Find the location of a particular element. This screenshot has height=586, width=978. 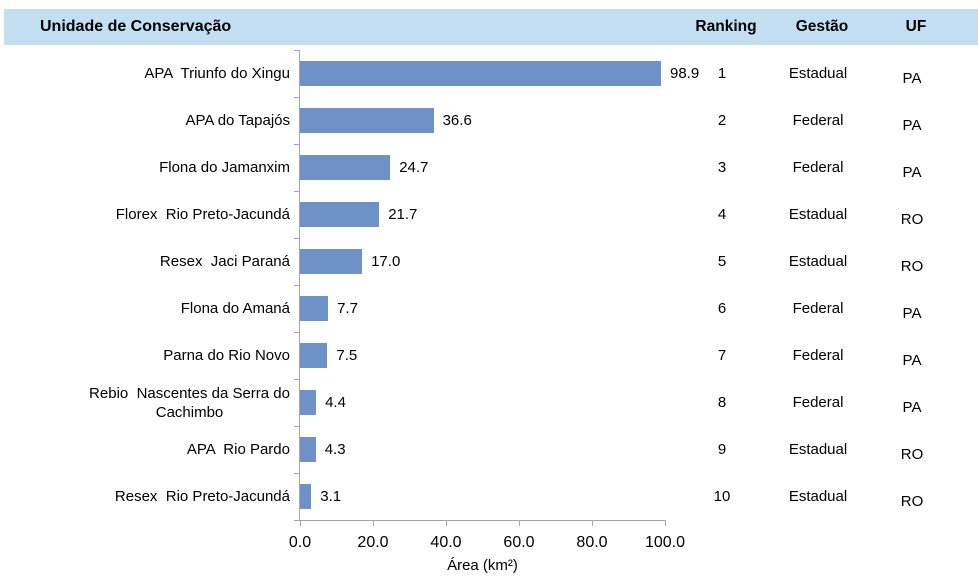

category-label: Resex Jaci Paraná is located at coordinates (224, 261).